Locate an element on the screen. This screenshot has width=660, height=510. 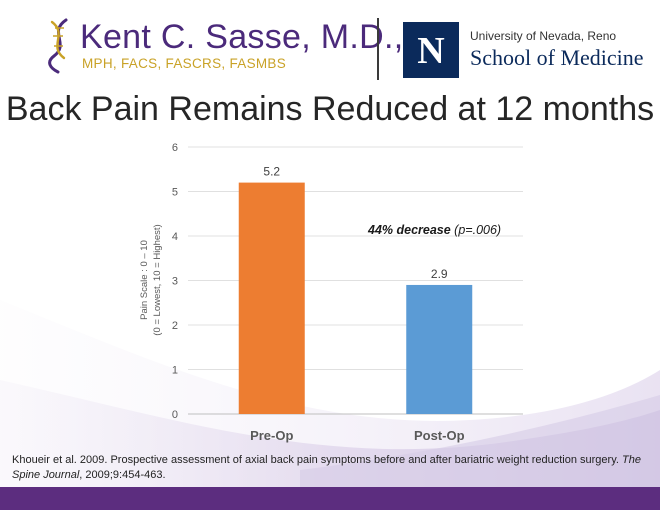
citation-journal: The Spine Journal is located at coordinates (326, 467).